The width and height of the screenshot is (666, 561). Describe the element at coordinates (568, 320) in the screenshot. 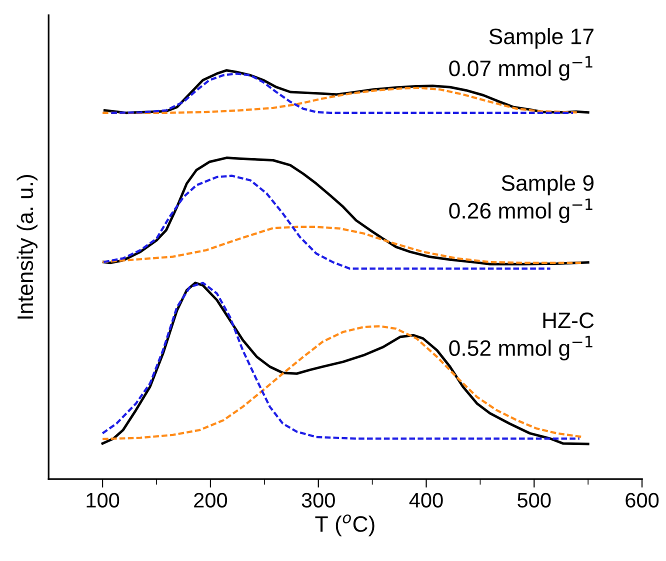

I see `annotation: HZ-C` at that location.